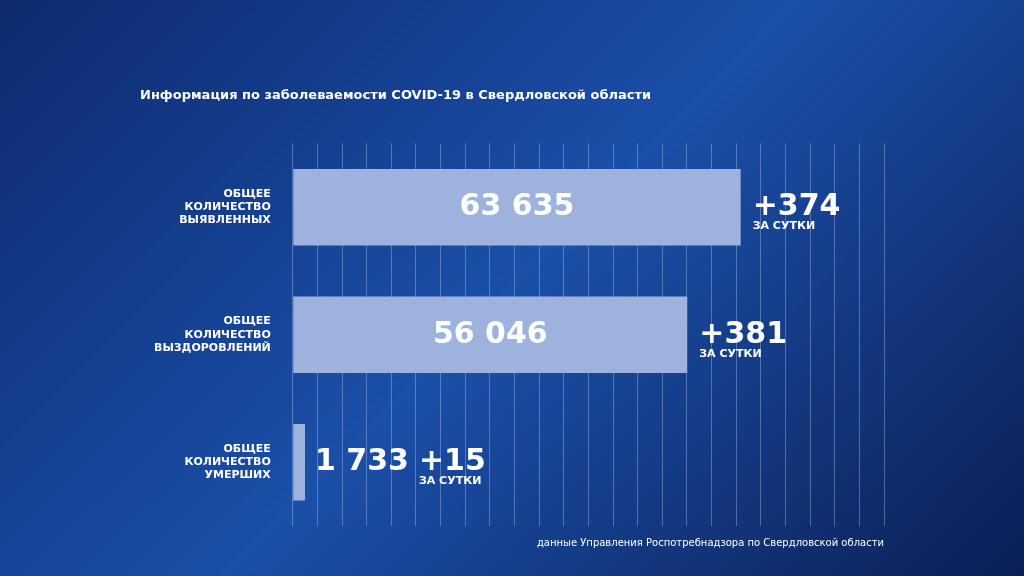 The image size is (1024, 576). What do you see at coordinates (490, 332) in the screenshot?
I see `data-label: 56 046` at bounding box center [490, 332].